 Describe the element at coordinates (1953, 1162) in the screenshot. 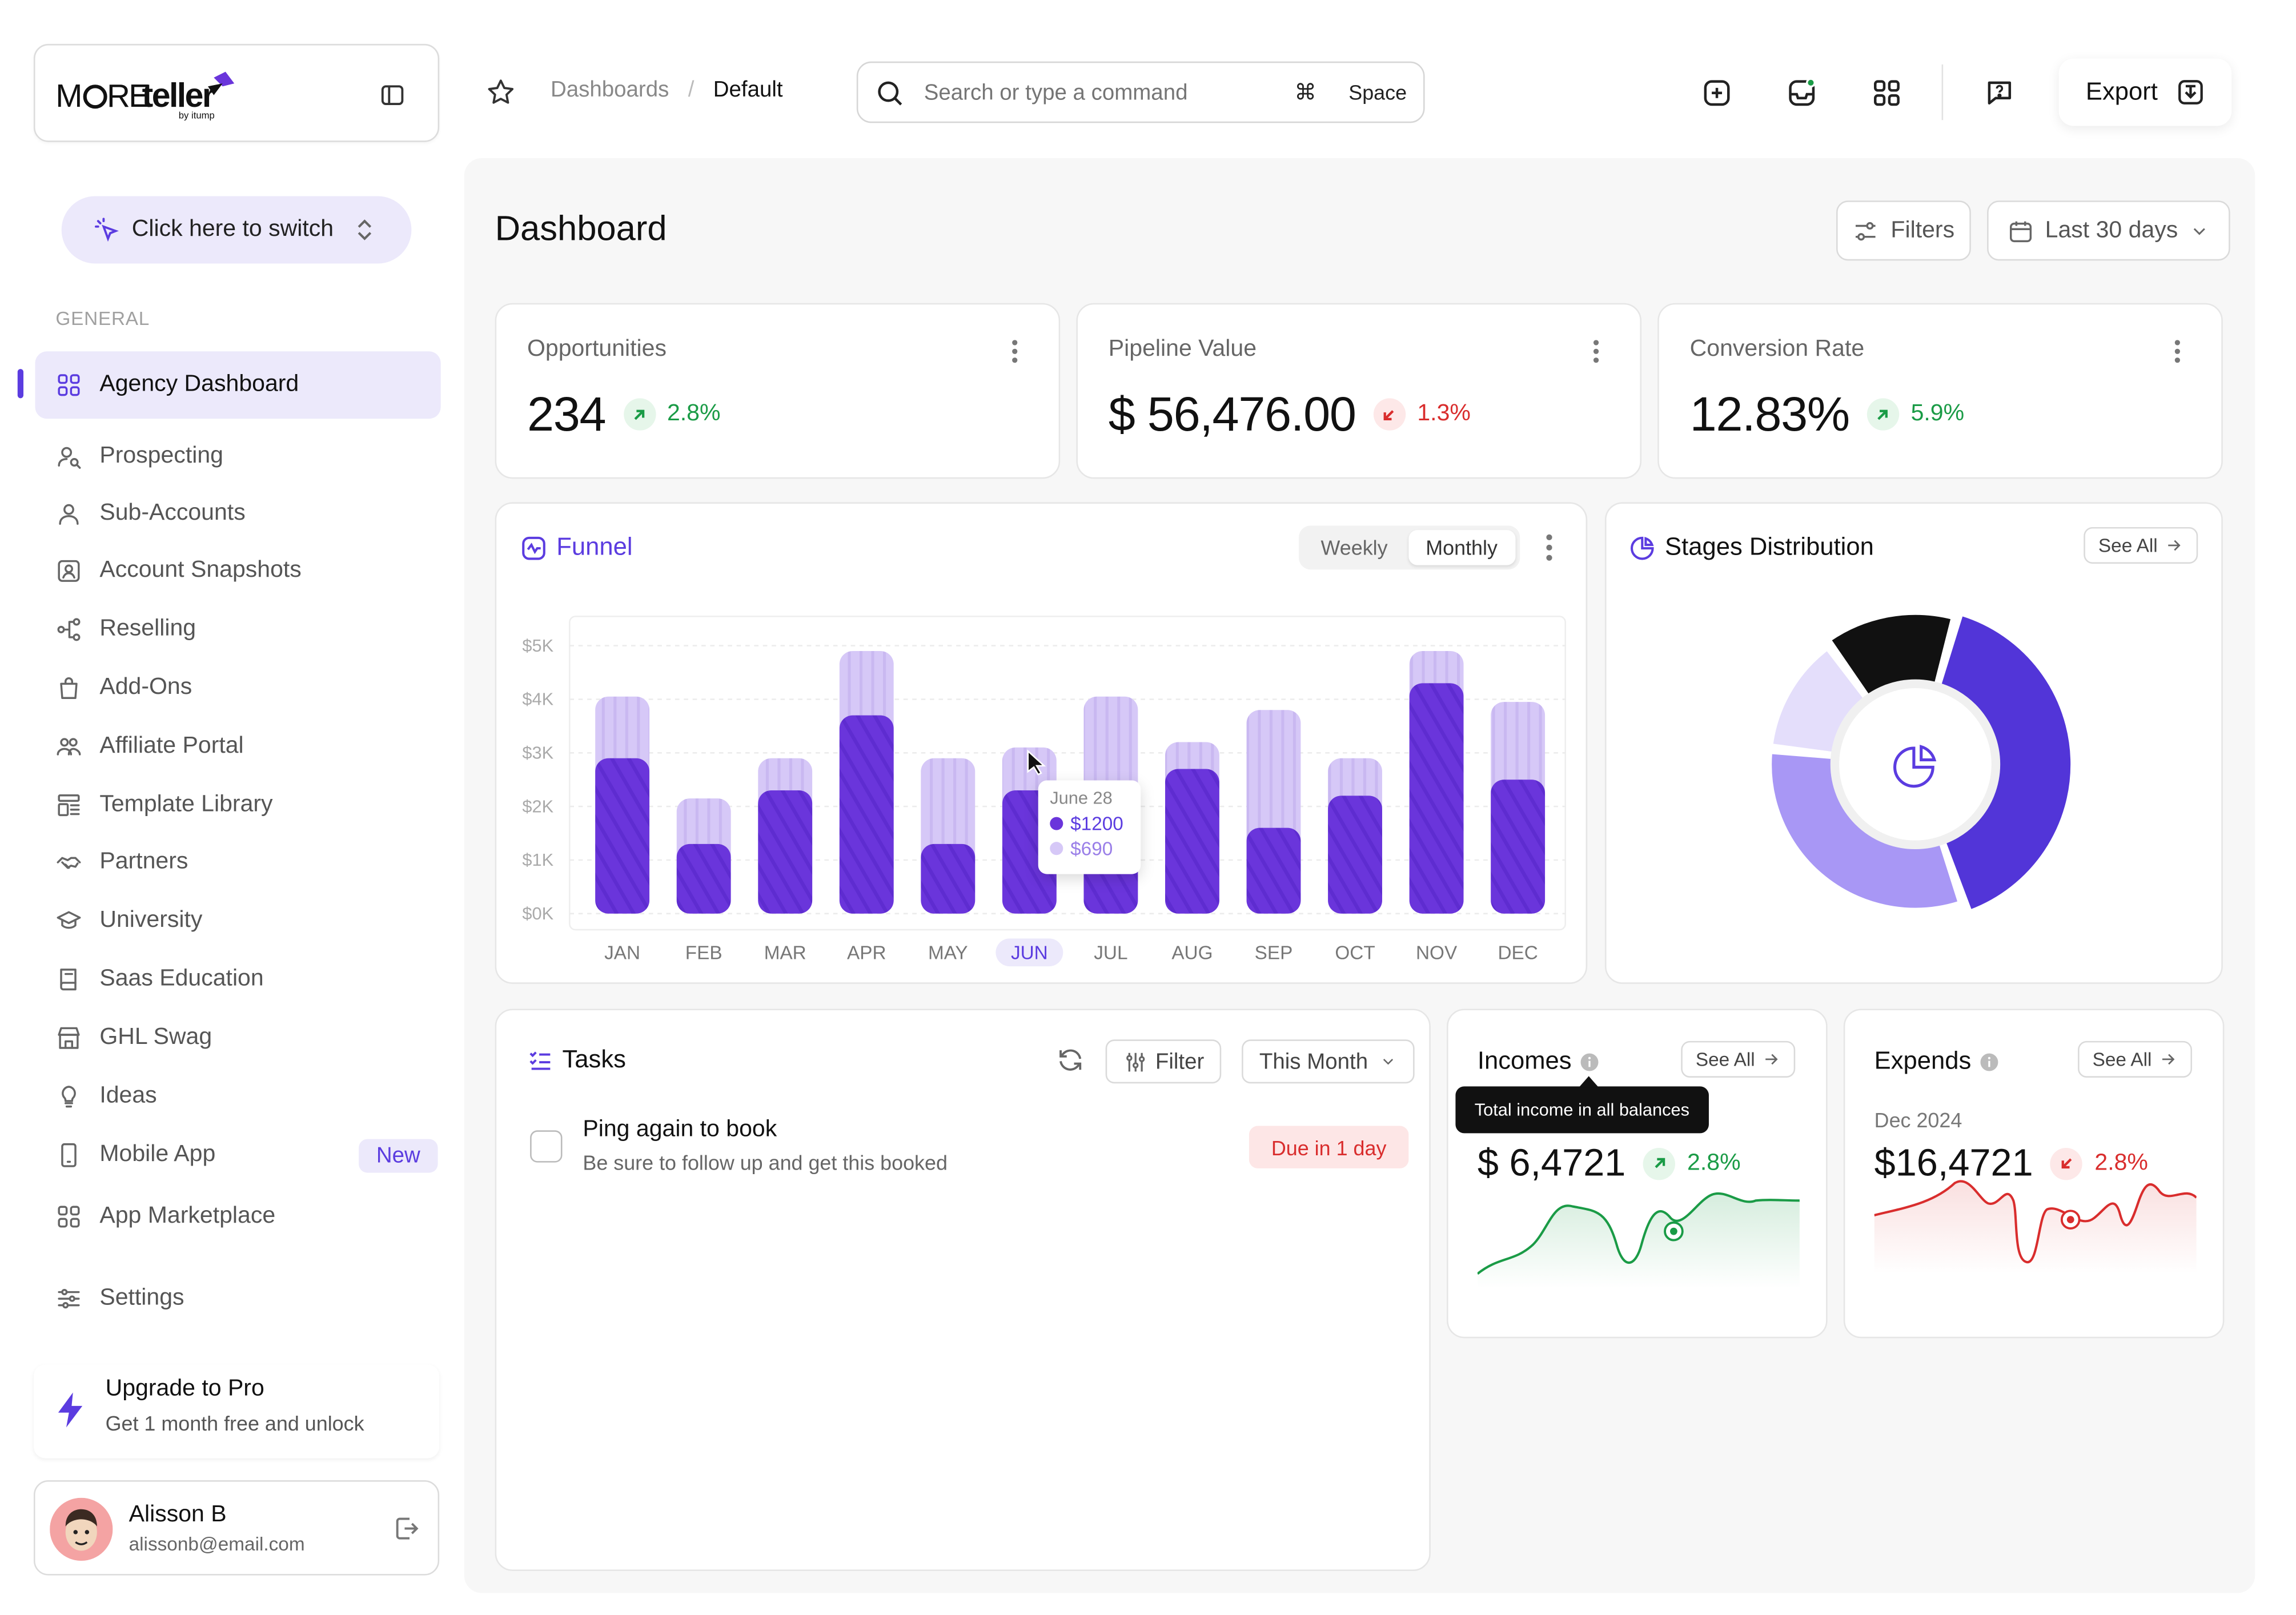

I see `expends-value: $16,4721` at that location.